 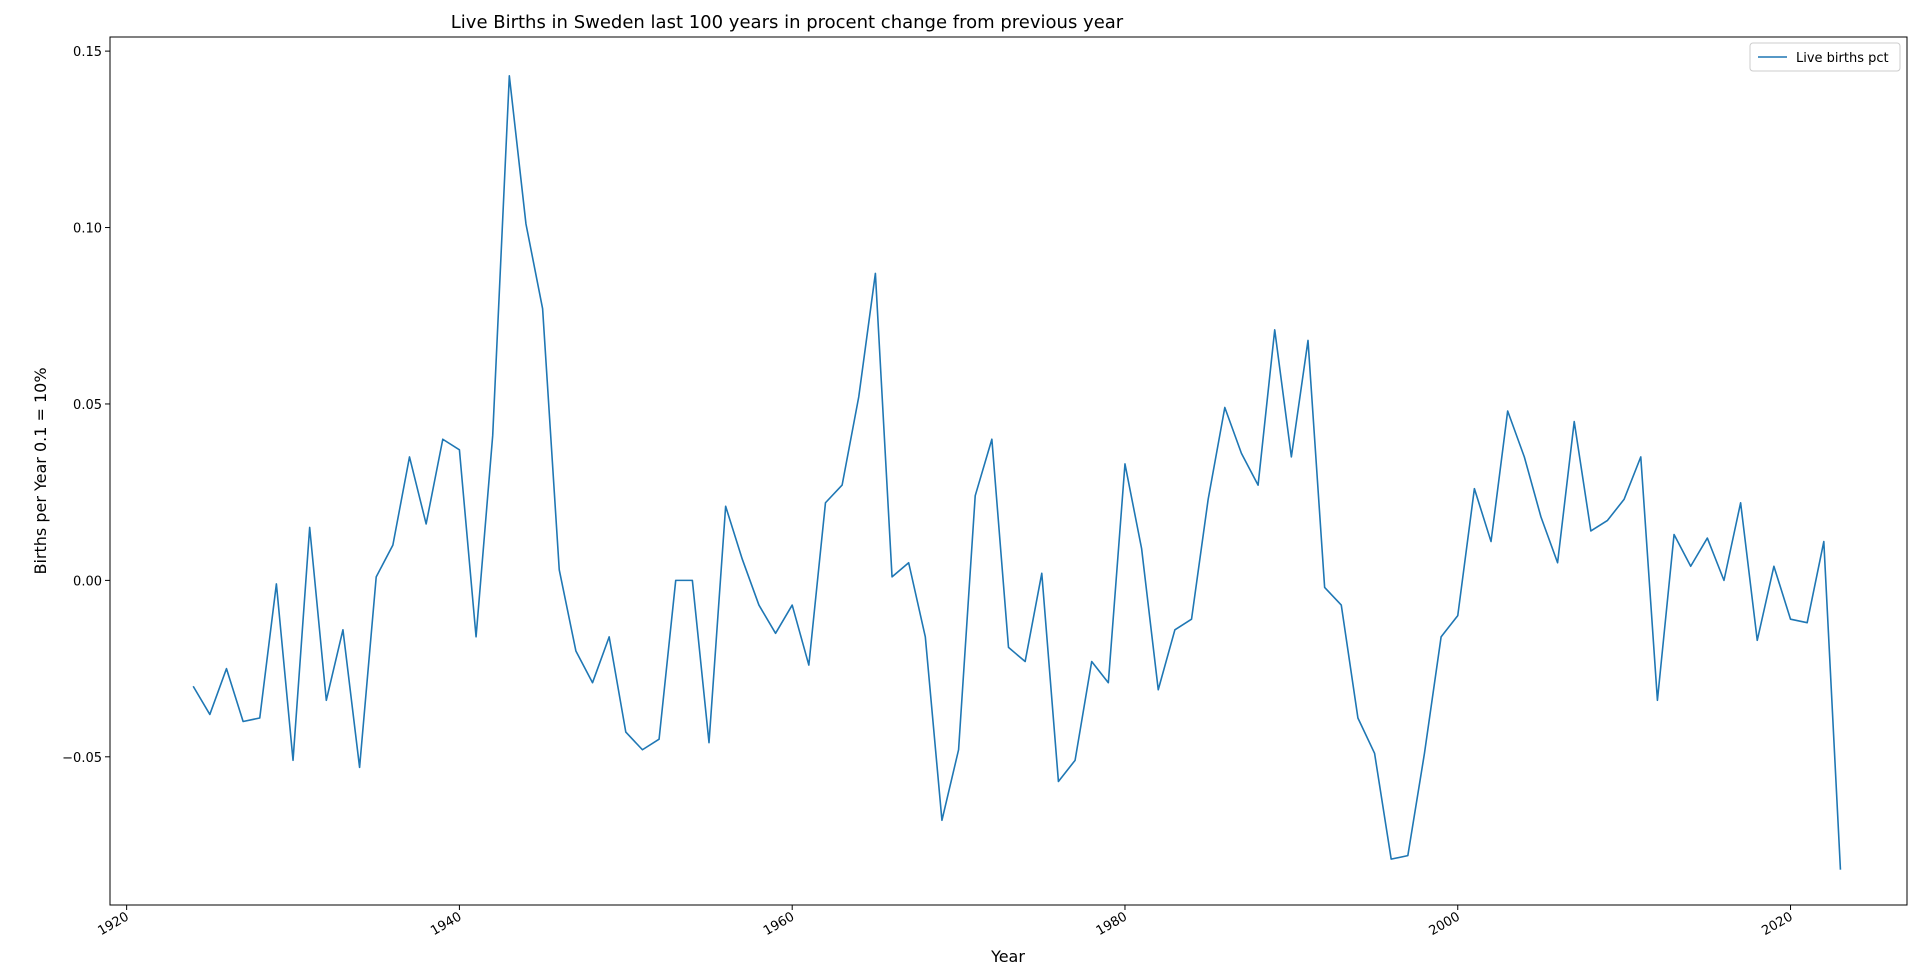 I want to click on legend-box, so click(x=1825, y=57).